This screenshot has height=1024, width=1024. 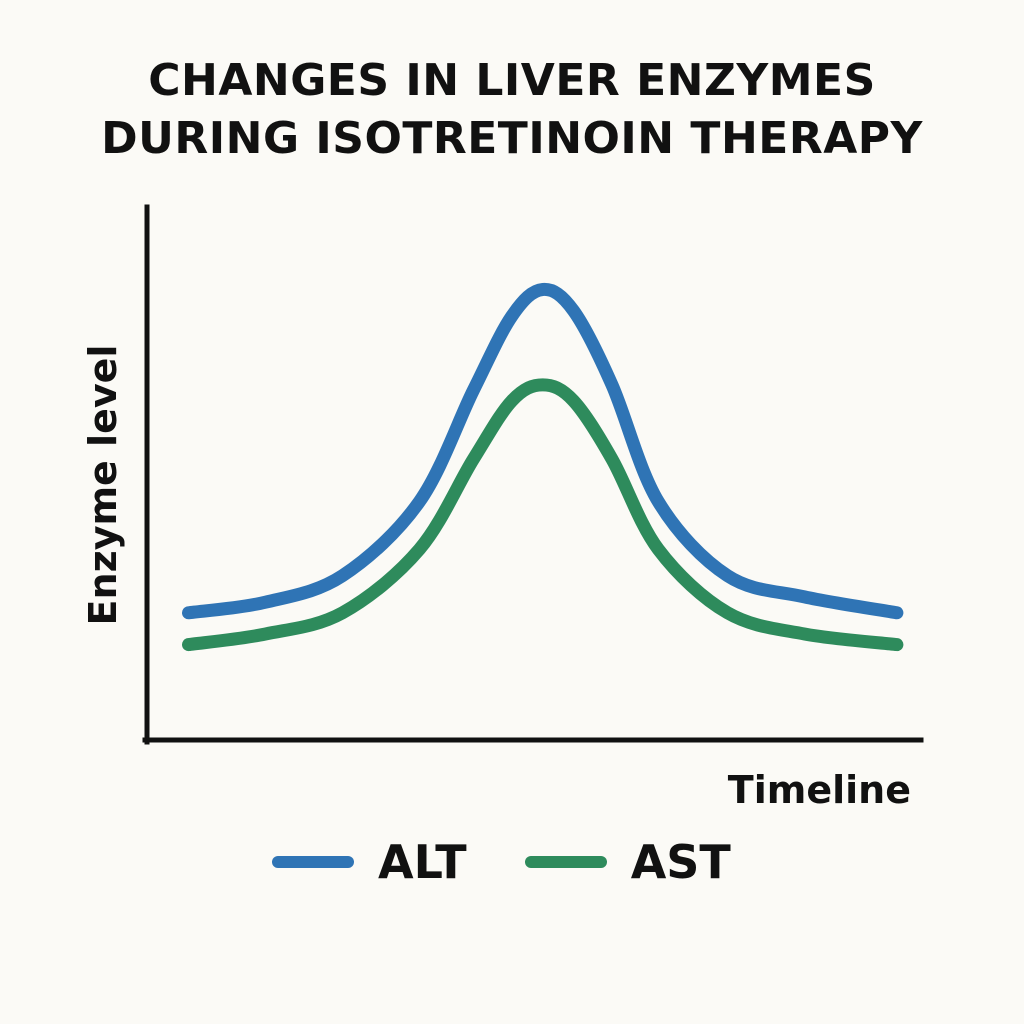 I want to click on x-axis-label: Timeline, so click(x=819, y=790).